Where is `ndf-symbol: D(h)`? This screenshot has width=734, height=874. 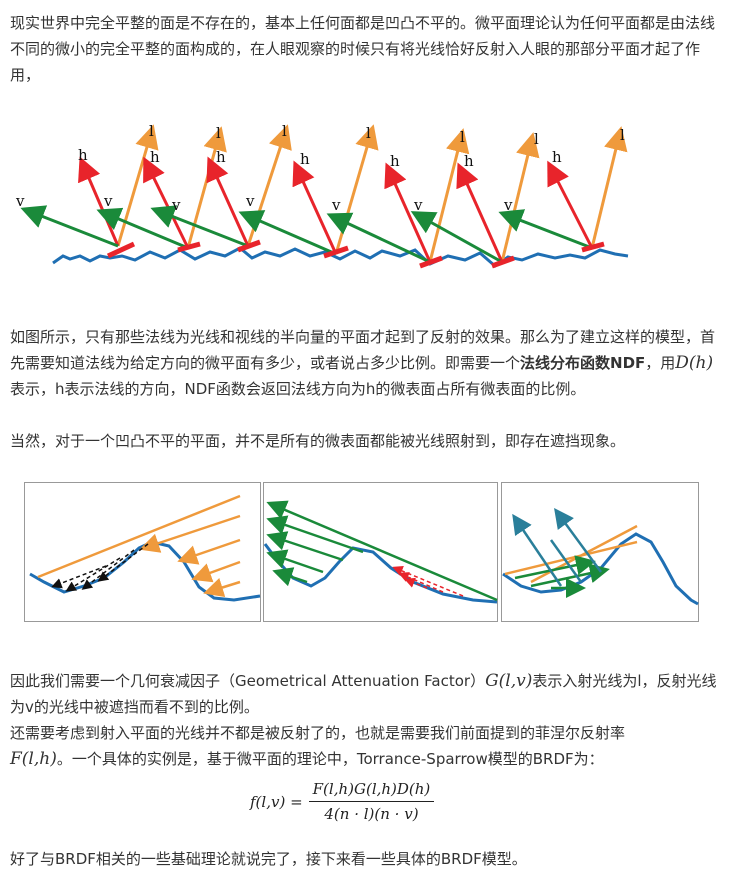 ndf-symbol: D(h) is located at coordinates (694, 363).